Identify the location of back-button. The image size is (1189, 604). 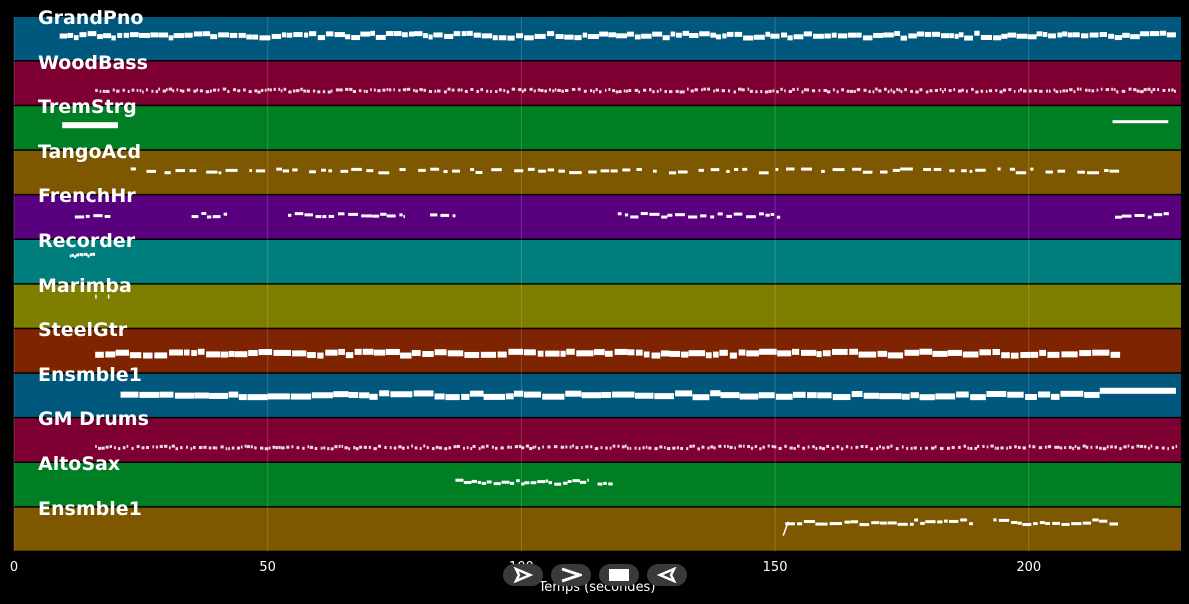
(667, 575).